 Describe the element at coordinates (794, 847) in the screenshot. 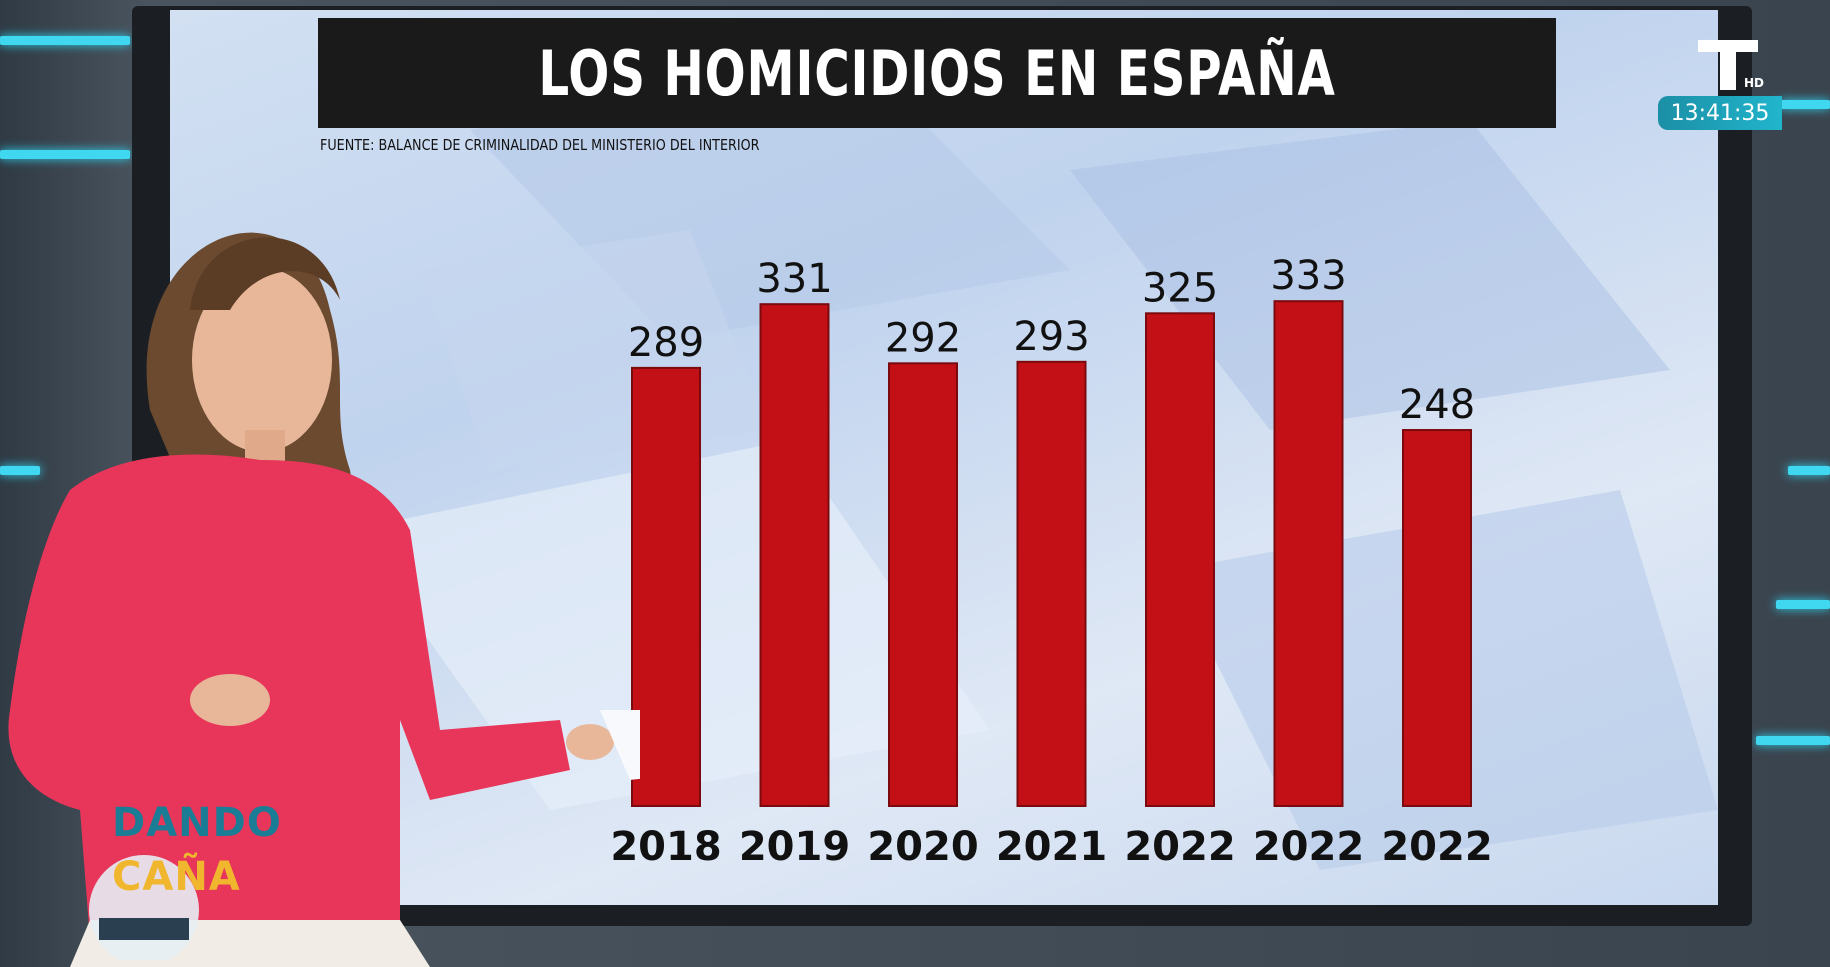

I see `x-tick-label-1: 2019` at that location.